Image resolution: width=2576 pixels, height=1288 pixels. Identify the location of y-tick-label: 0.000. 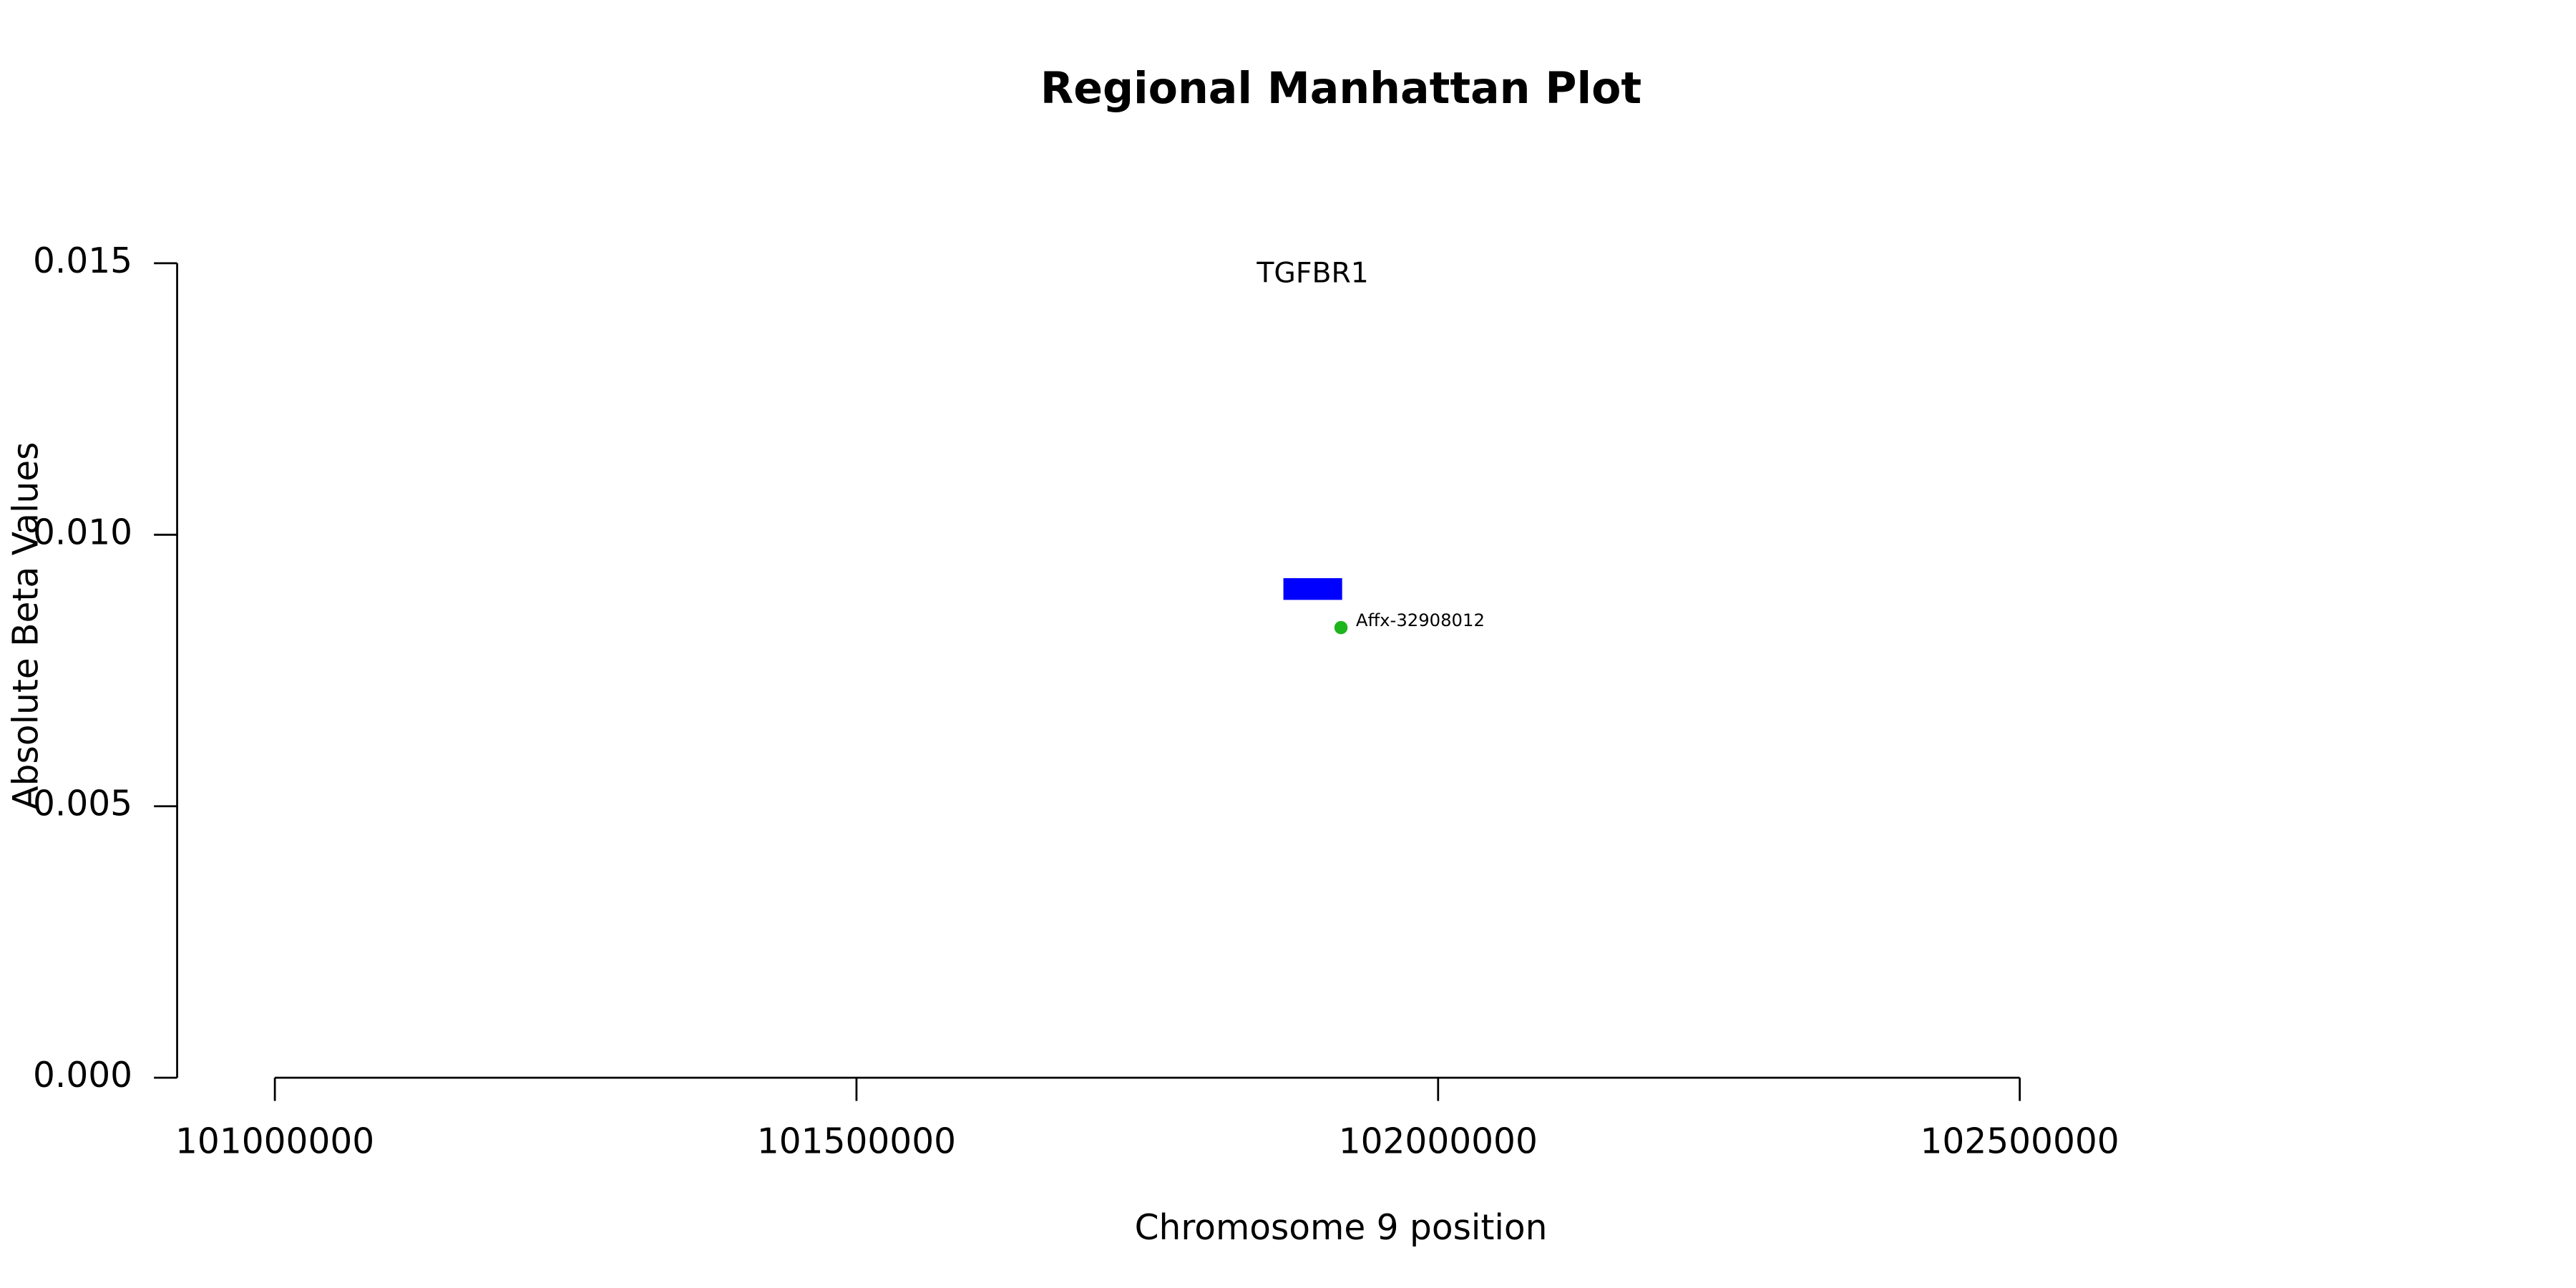
(82, 1075).